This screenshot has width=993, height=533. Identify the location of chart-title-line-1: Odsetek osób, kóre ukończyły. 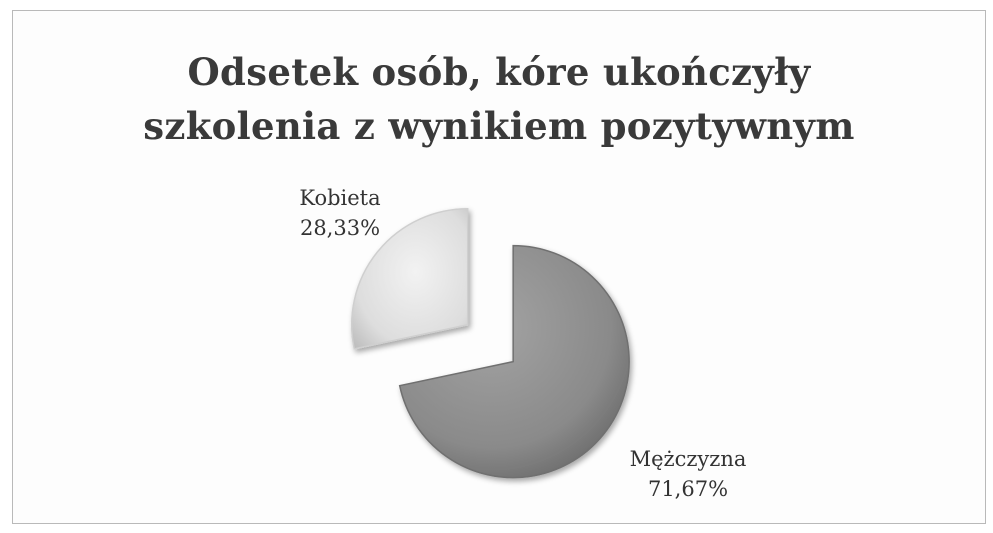
(499, 72).